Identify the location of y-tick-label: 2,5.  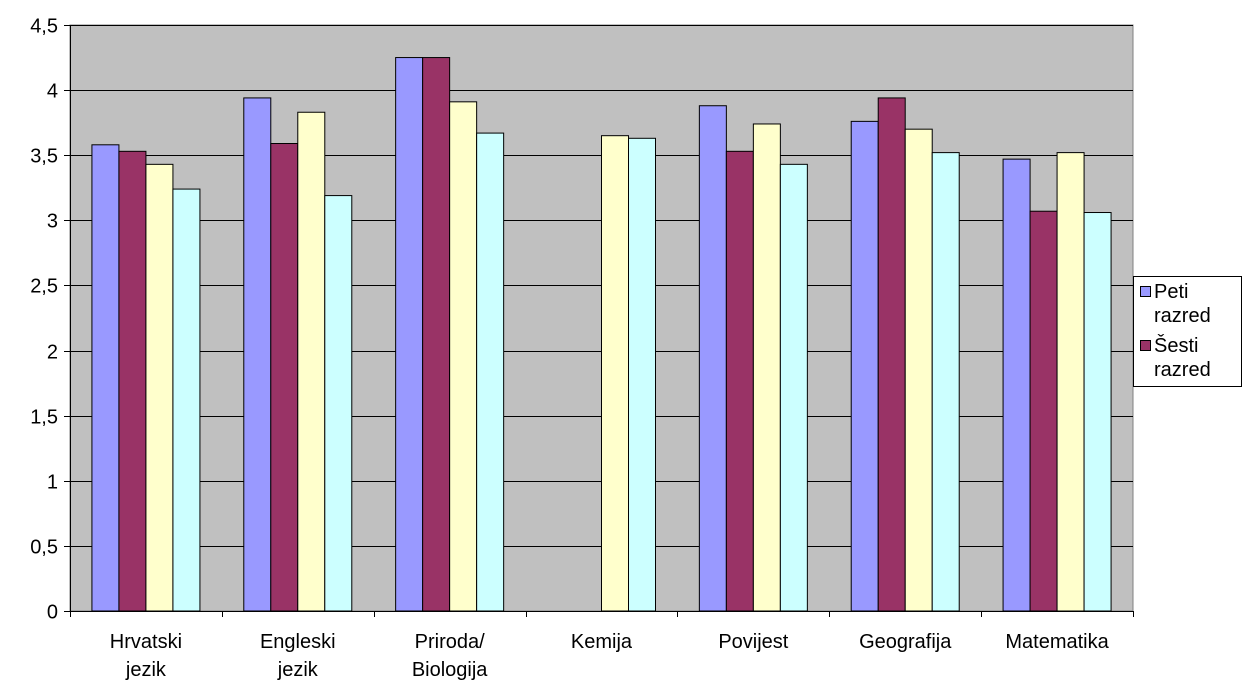
(44, 287).